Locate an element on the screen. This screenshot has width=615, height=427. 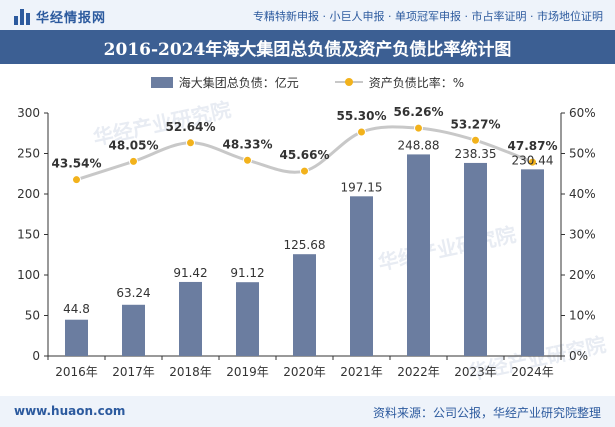
legend-item-debt: 海大集团总负债：亿元 is located at coordinates (224, 82).